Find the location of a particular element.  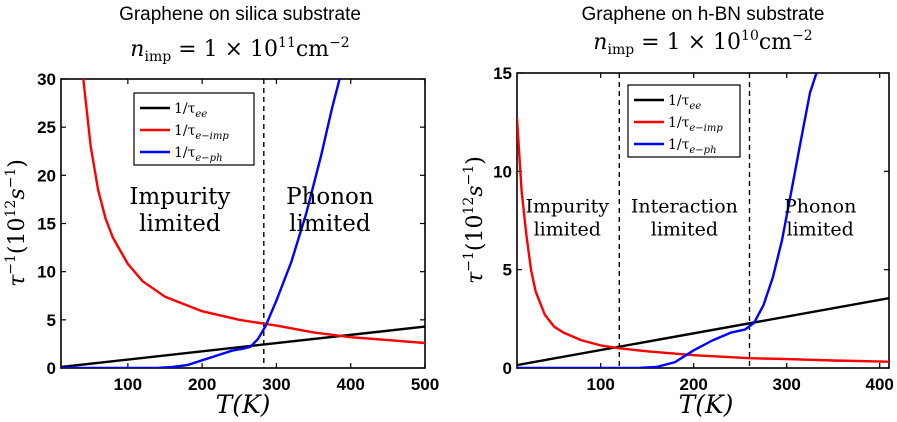

chart-title: Graphene on silica substrate is located at coordinates (240, 14).